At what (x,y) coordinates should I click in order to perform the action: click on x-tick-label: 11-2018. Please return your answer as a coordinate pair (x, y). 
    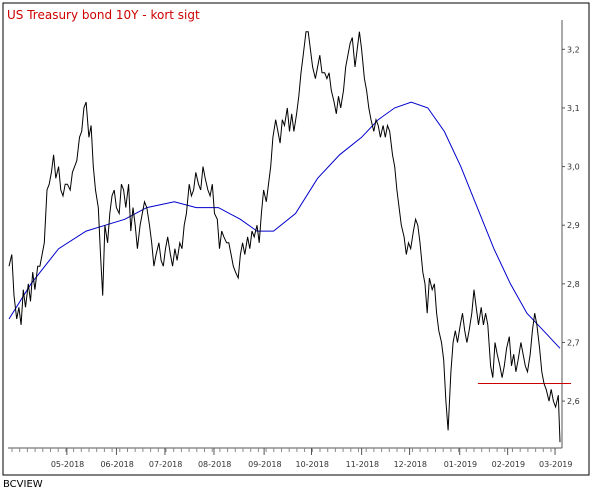
    Looking at the image, I should click on (362, 464).